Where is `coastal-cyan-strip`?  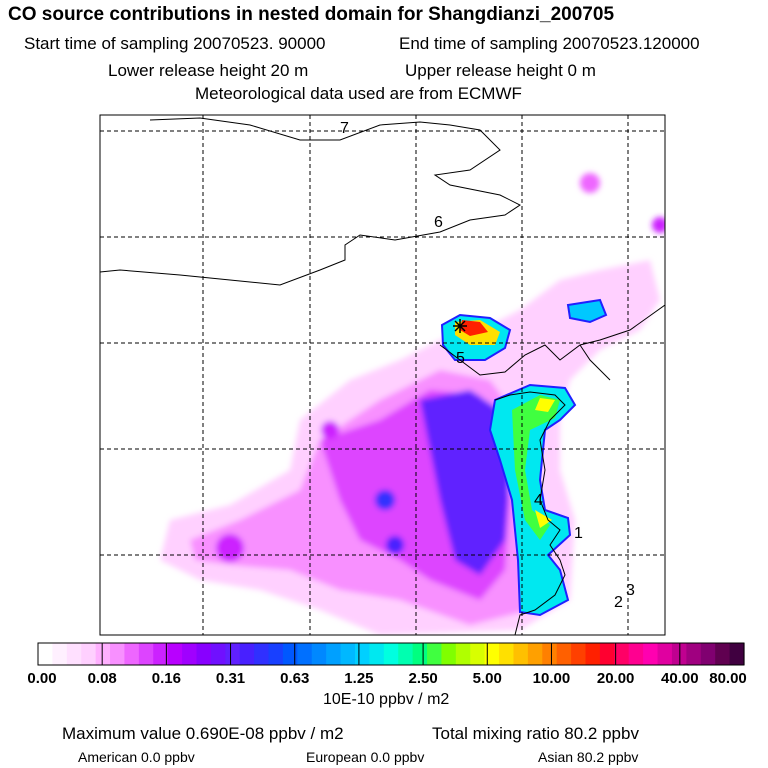 coastal-cyan-strip is located at coordinates (532, 500).